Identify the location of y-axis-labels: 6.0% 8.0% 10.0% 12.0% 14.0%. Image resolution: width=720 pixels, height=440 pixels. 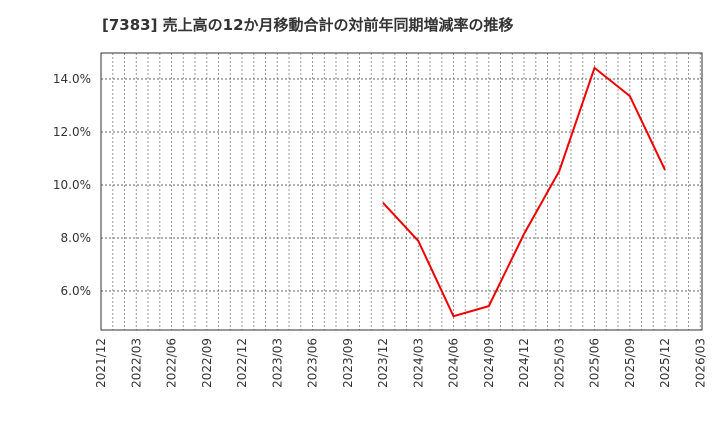
(72, 185).